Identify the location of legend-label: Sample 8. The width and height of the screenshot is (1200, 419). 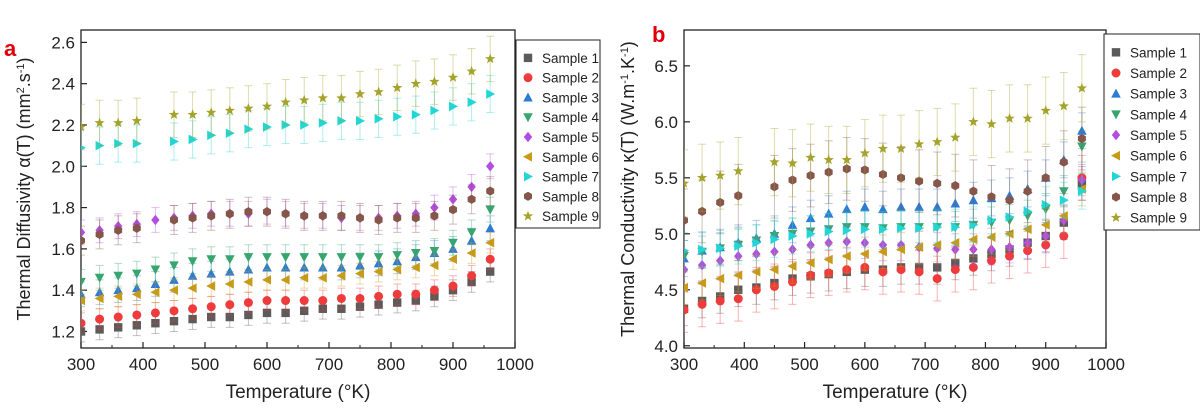
(570, 196).